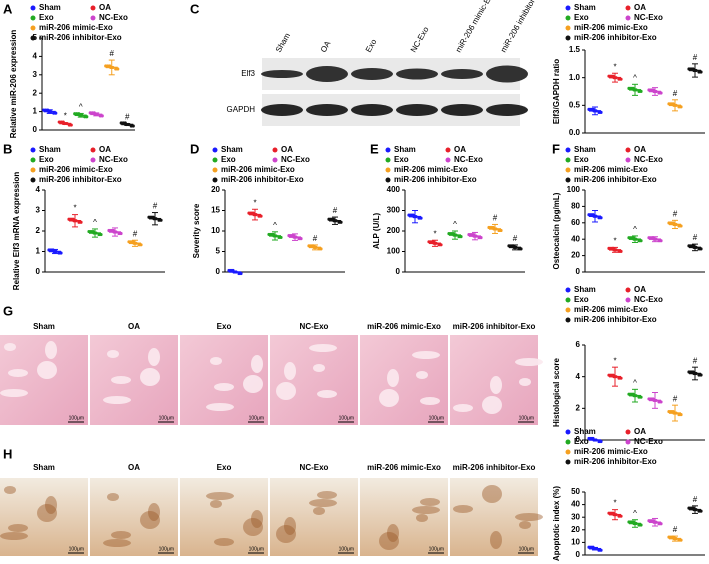 The image size is (709, 564). What do you see at coordinates (374, 148) in the screenshot?
I see `panel-letter: E` at bounding box center [374, 148].